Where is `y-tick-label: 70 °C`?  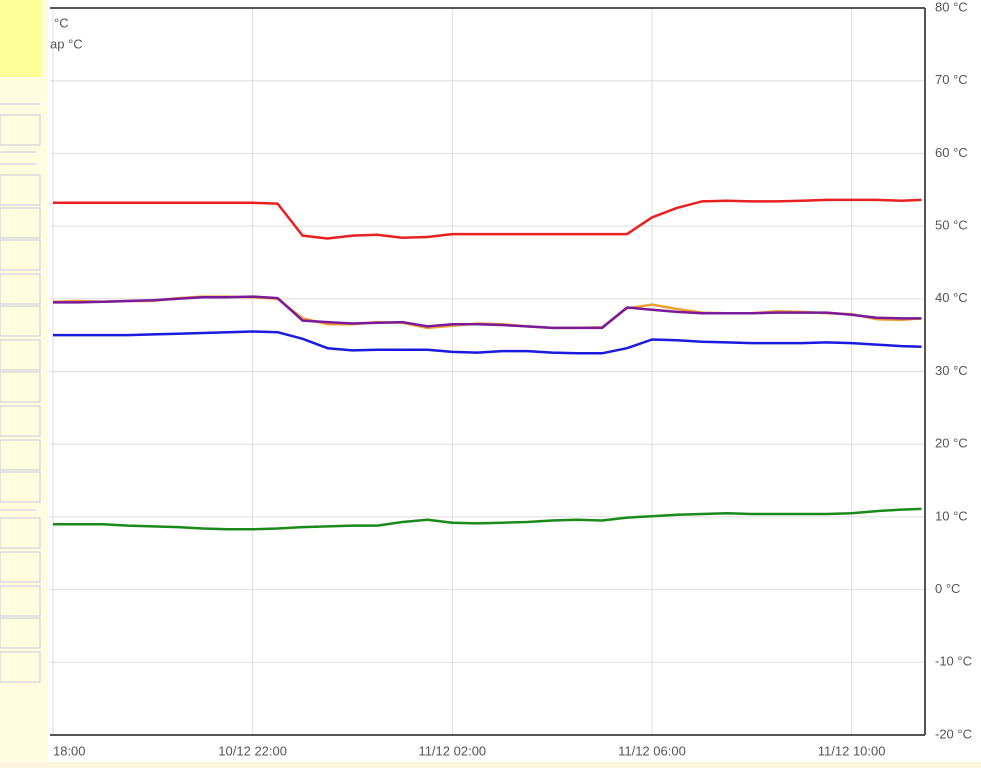 y-tick-label: 70 °C is located at coordinates (951, 79).